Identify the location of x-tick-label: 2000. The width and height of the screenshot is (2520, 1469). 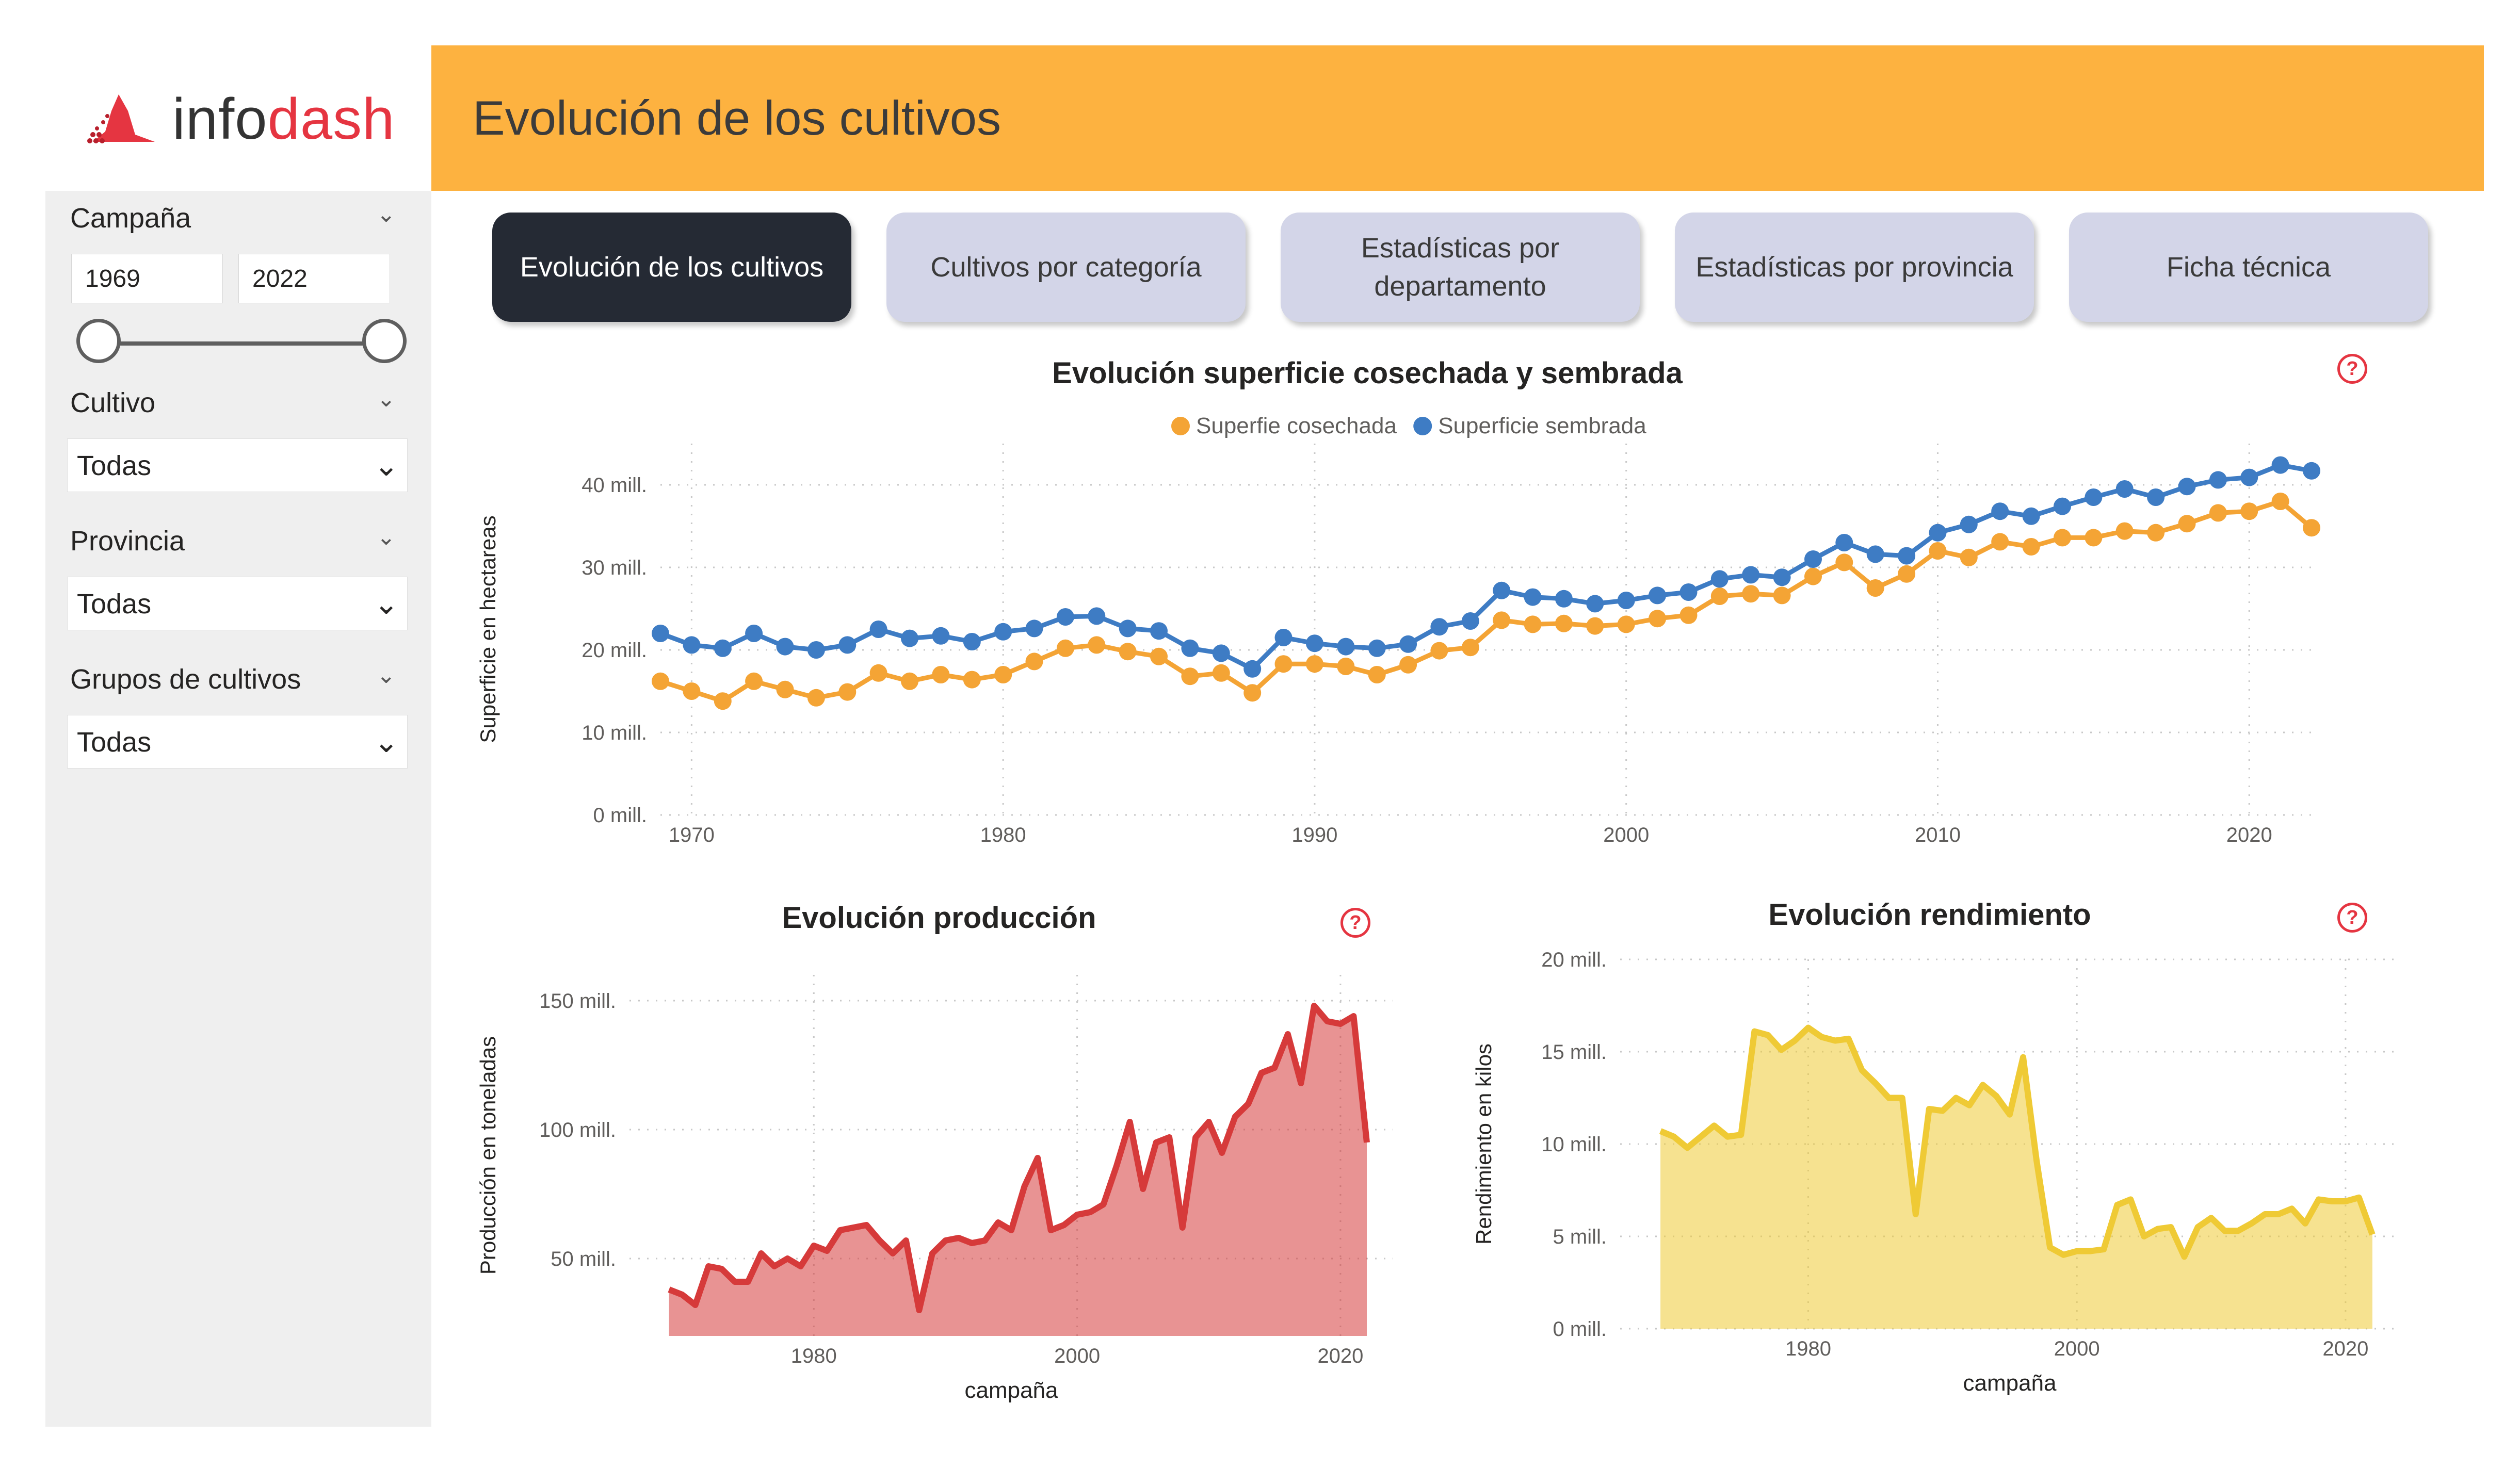
(2077, 1348).